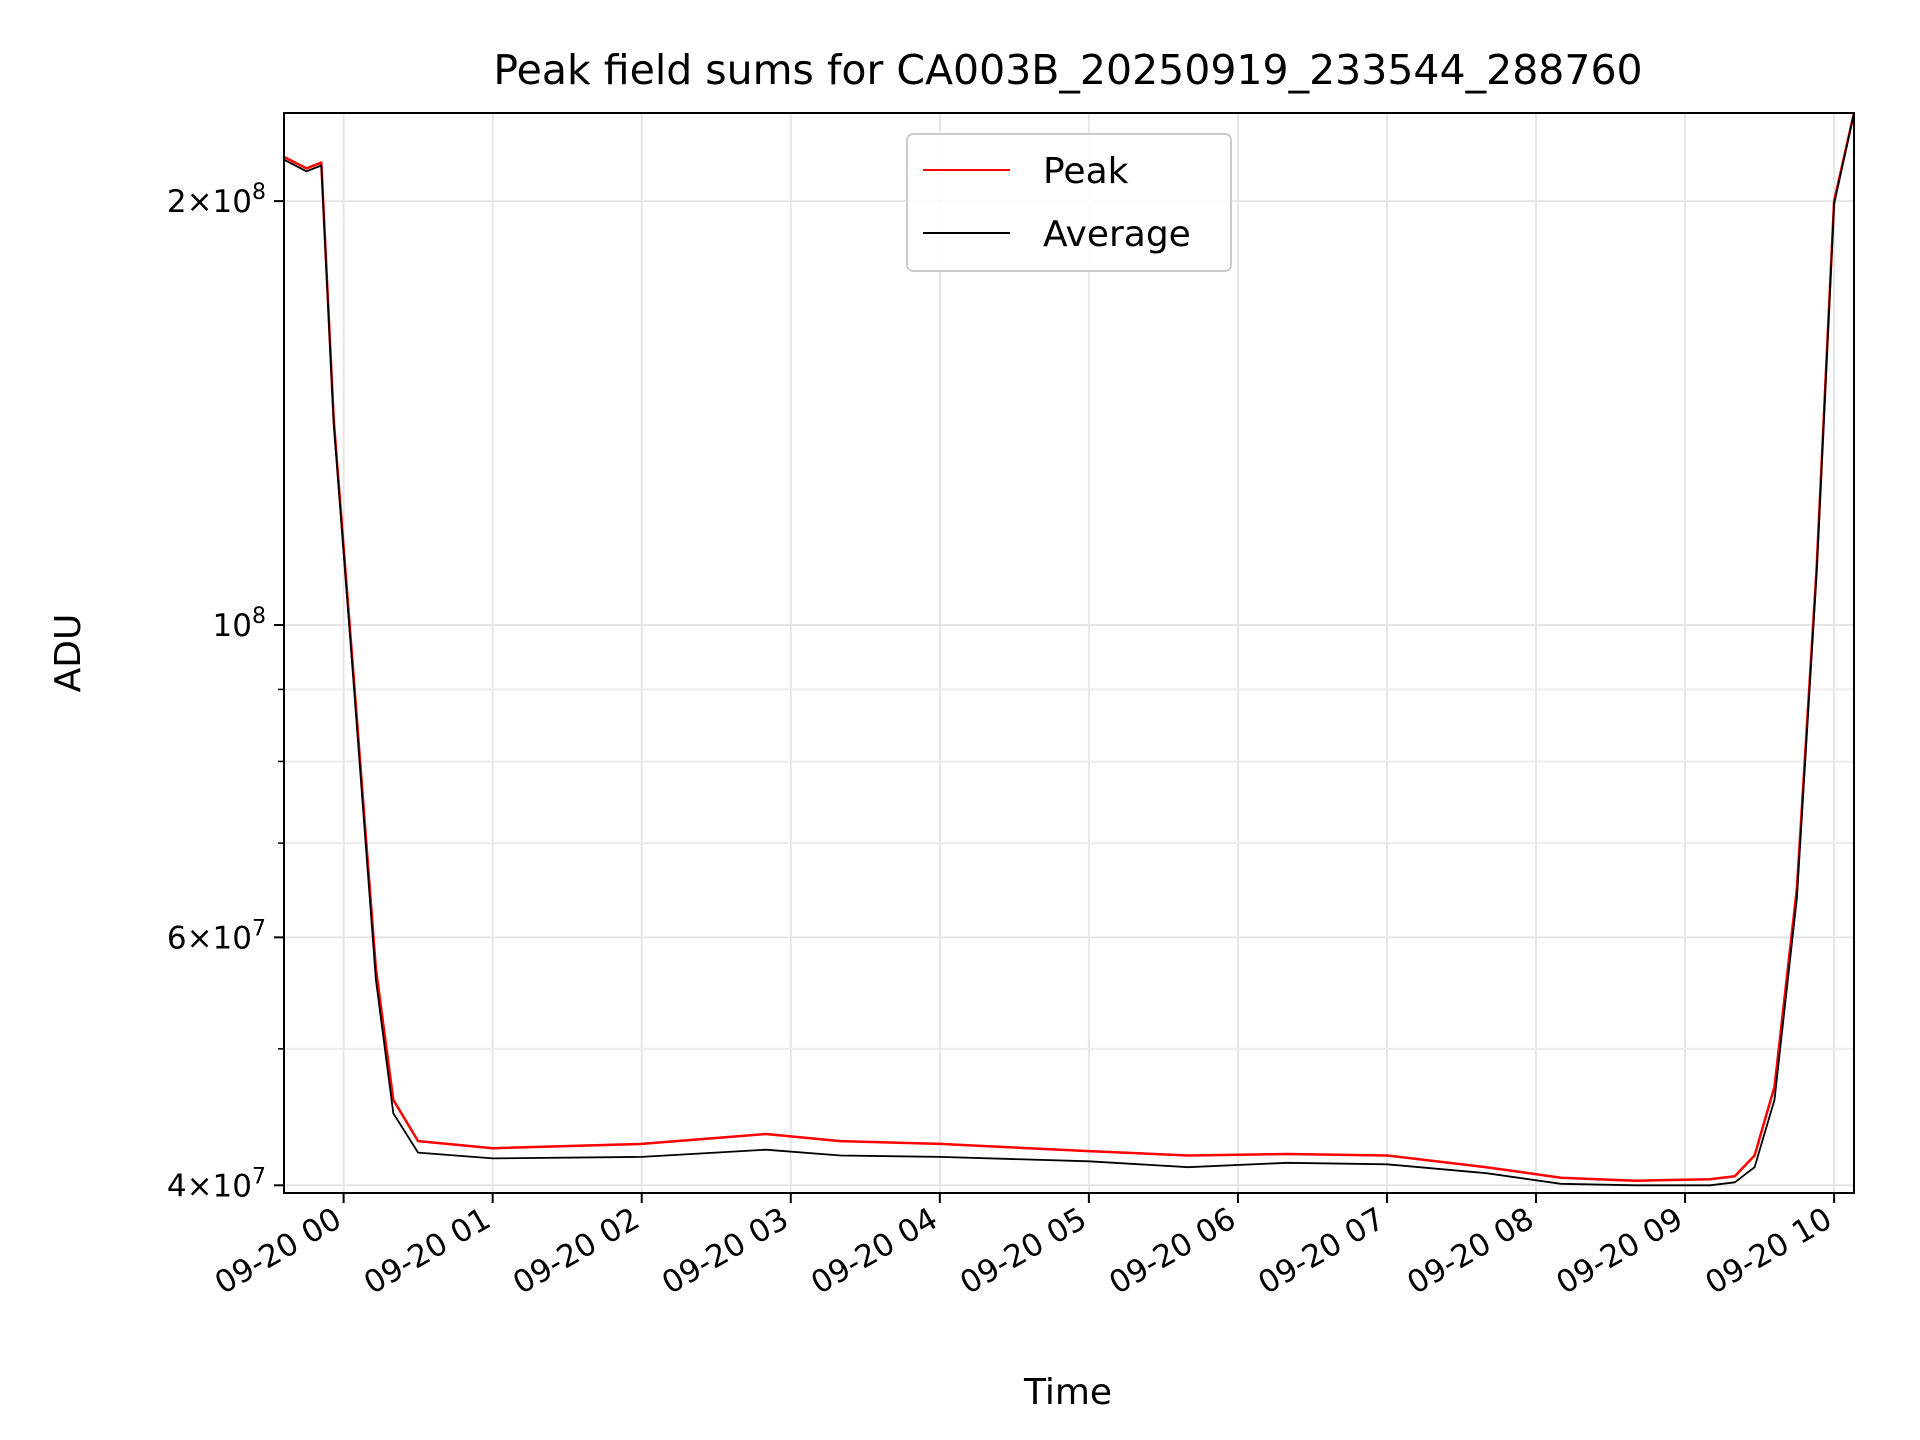 Image resolution: width=1920 pixels, height=1440 pixels. I want to click on y-axis-label: ADU, so click(68, 653).